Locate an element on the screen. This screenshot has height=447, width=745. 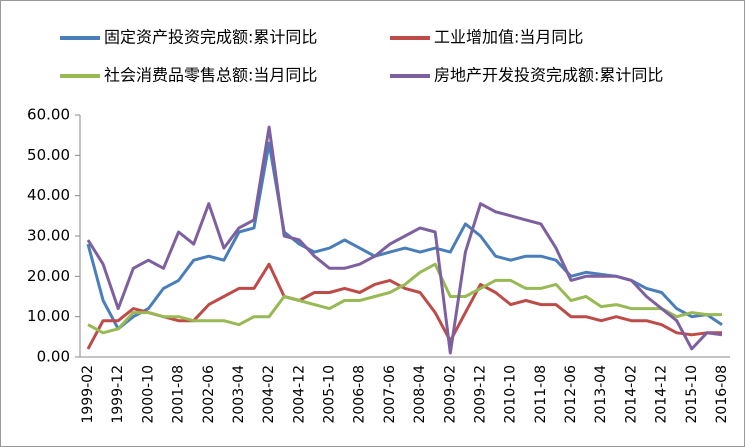
x-tick-label: 2015-10 is located at coordinates (692, 394).